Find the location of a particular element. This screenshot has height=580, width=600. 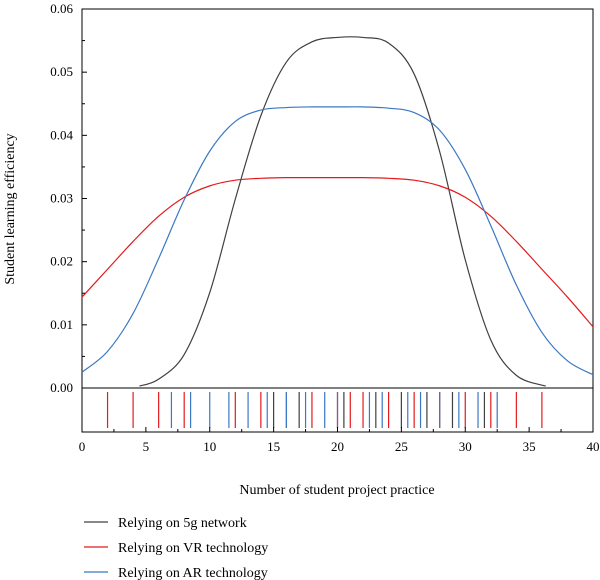

x-tick-label-8: 40 is located at coordinates (593, 446).